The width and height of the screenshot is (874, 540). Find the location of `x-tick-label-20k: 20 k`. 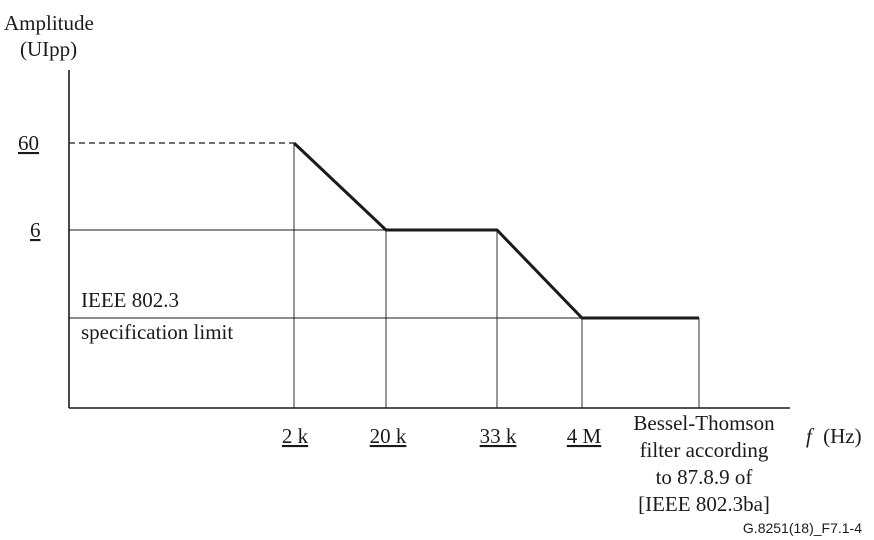

x-tick-label-20k: 20 k is located at coordinates (388, 436).